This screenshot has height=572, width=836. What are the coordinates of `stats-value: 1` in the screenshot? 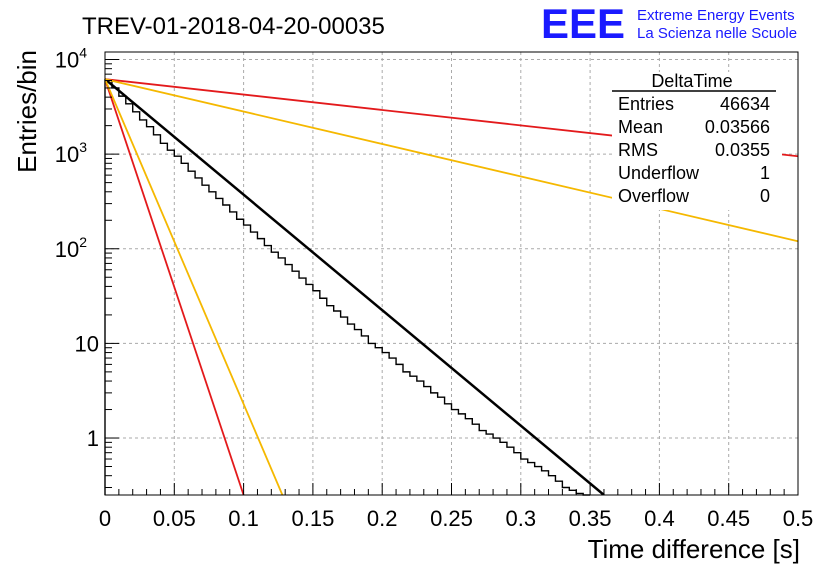 It's located at (765, 173).